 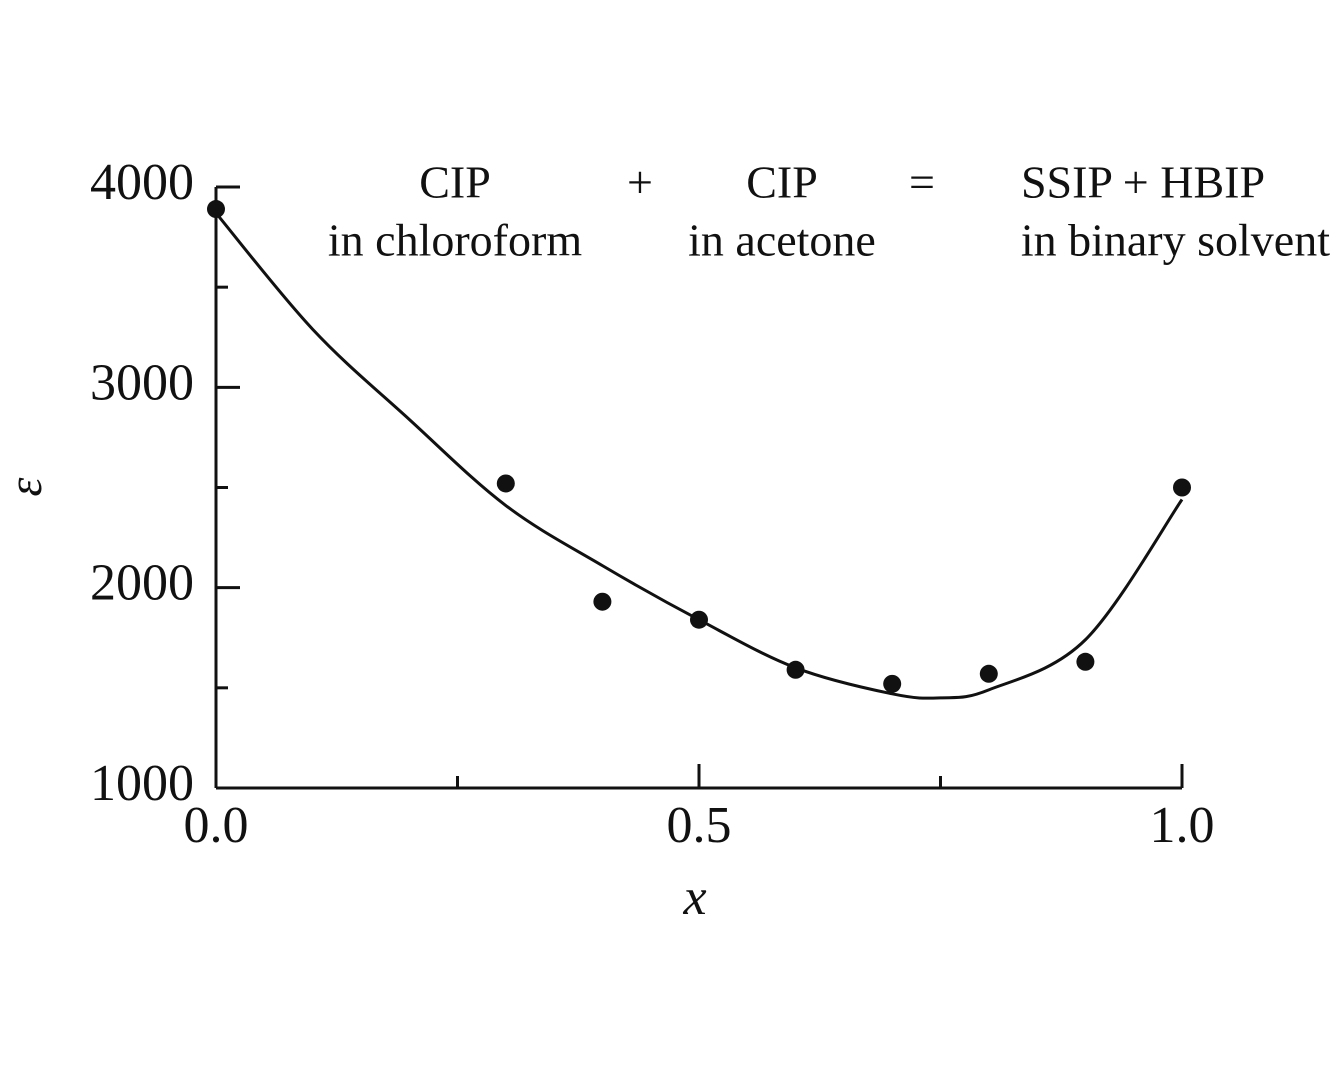 I want to click on y-tick-label: 3000, so click(x=142, y=382).